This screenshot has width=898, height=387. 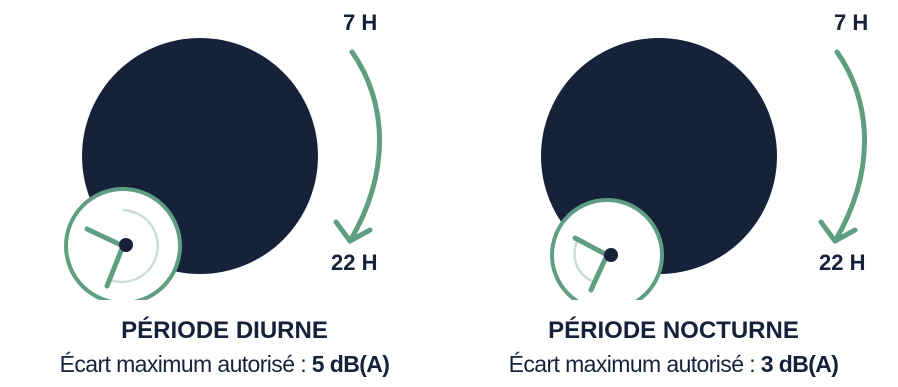 I want to click on period-subtitle: Écart maximum autorisé : 3 dB(A), so click(x=673, y=364).